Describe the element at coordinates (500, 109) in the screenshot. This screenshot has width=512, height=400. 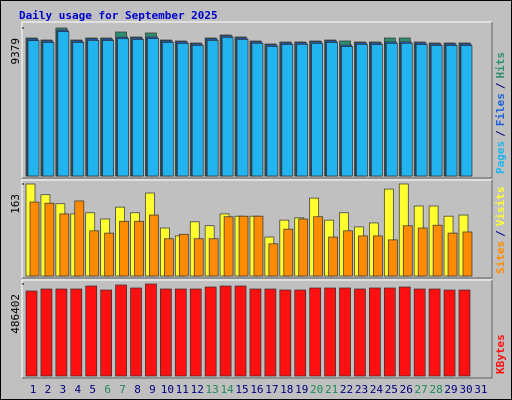
I see `legend-entry: Files` at that location.